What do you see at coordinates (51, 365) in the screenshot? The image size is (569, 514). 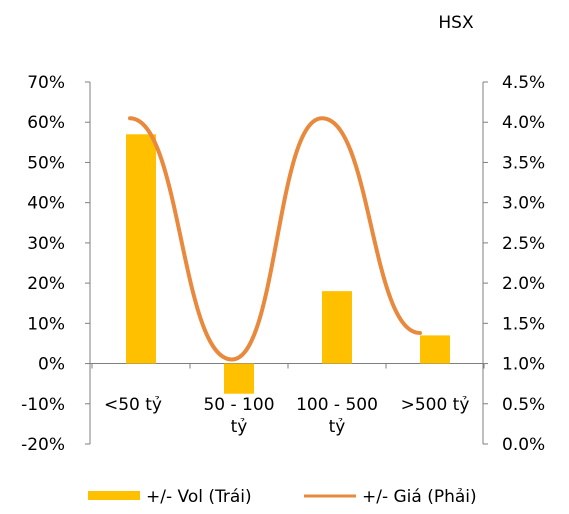 I see `left-tick-label: 0%` at bounding box center [51, 365].